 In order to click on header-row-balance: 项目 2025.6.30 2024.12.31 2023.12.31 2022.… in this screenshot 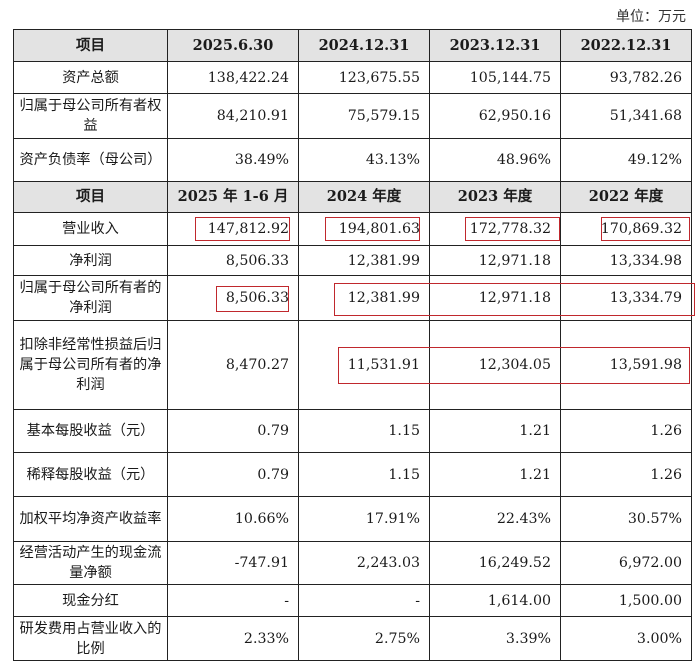, I will do `click(352, 45)`.